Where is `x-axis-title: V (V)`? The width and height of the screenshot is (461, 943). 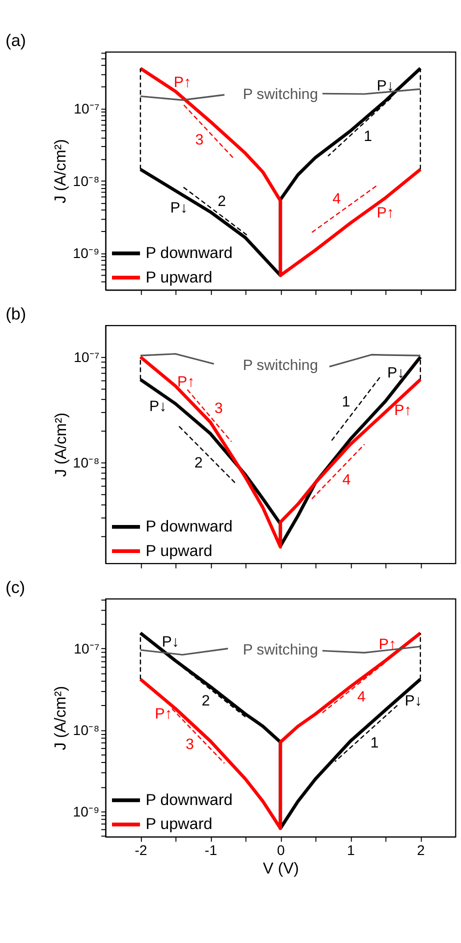 x-axis-title: V (V) is located at coordinates (280, 869).